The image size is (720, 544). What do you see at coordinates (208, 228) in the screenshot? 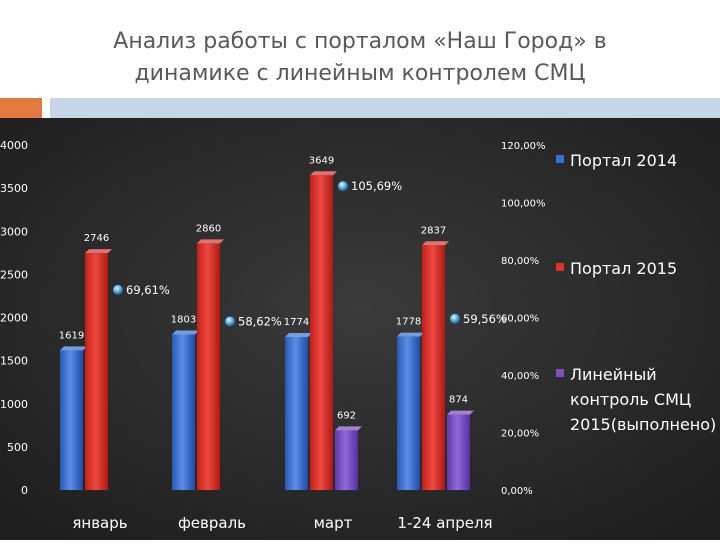
I see `bar-value-label: 2860` at bounding box center [208, 228].